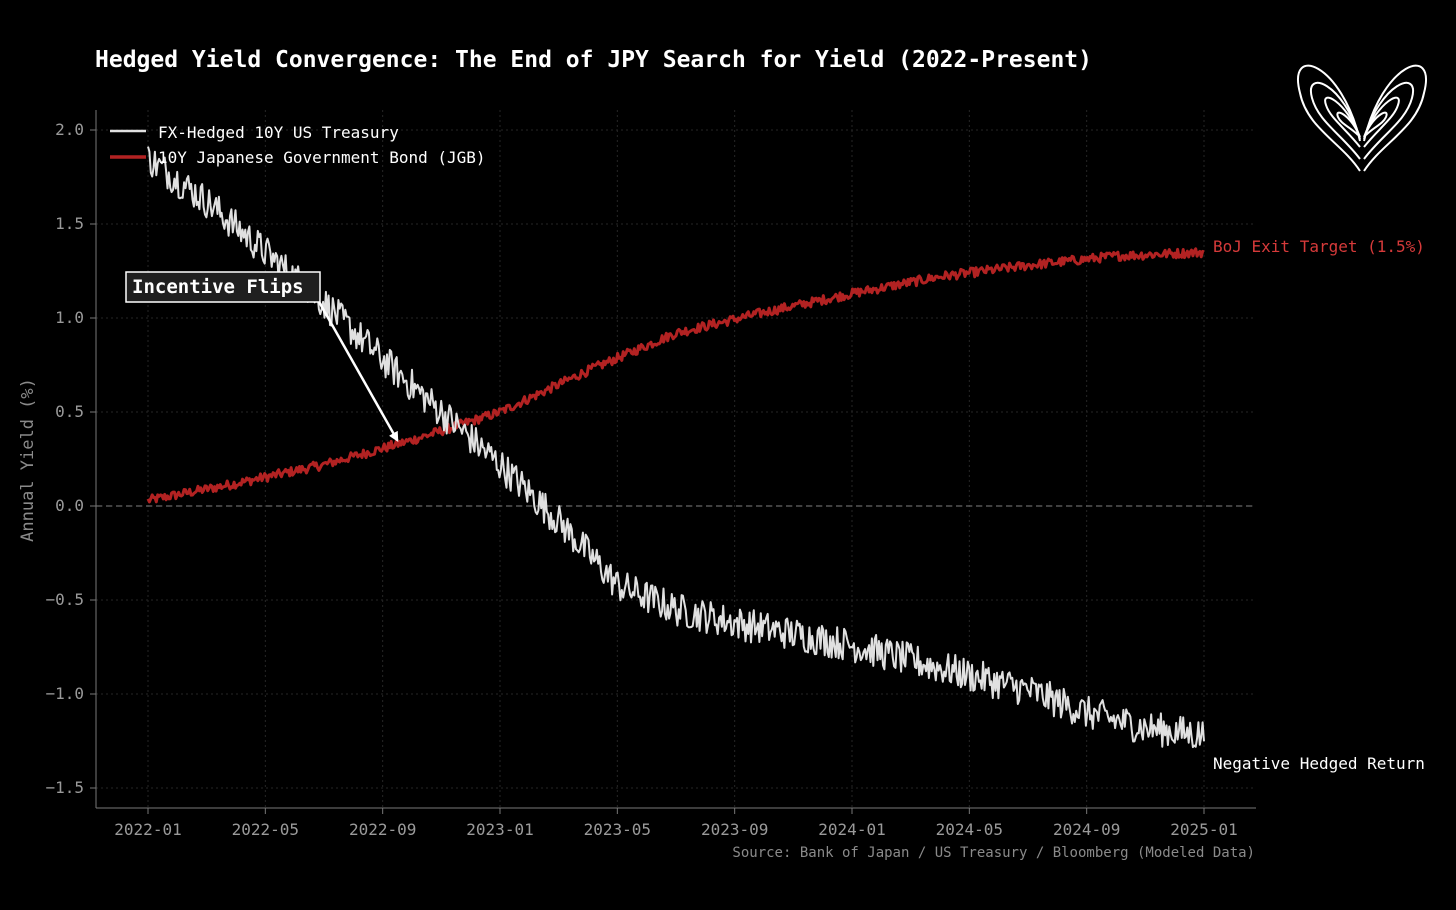 This screenshot has height=910, width=1456. Describe the element at coordinates (499, 829) in the screenshot. I see `x-tick-label: 2023-01` at that location.